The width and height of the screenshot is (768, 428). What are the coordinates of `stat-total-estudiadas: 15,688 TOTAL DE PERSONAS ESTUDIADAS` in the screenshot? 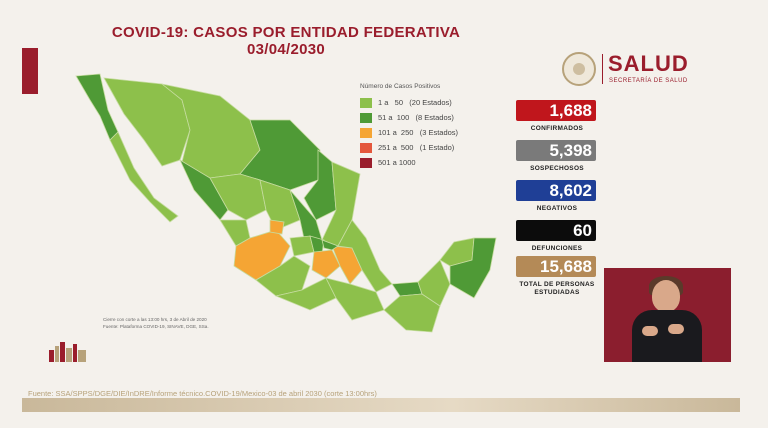 It's located at (558, 276).